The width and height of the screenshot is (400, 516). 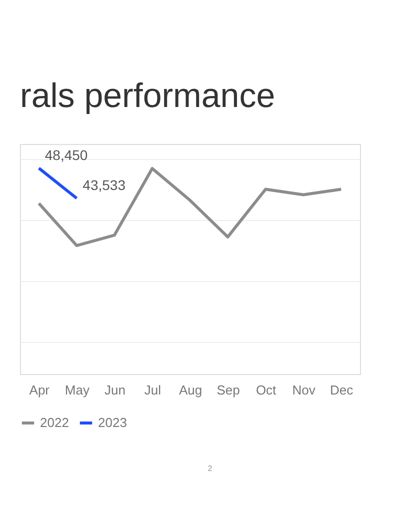 What do you see at coordinates (190, 390) in the screenshot?
I see `x-tick-label: Aug` at bounding box center [190, 390].